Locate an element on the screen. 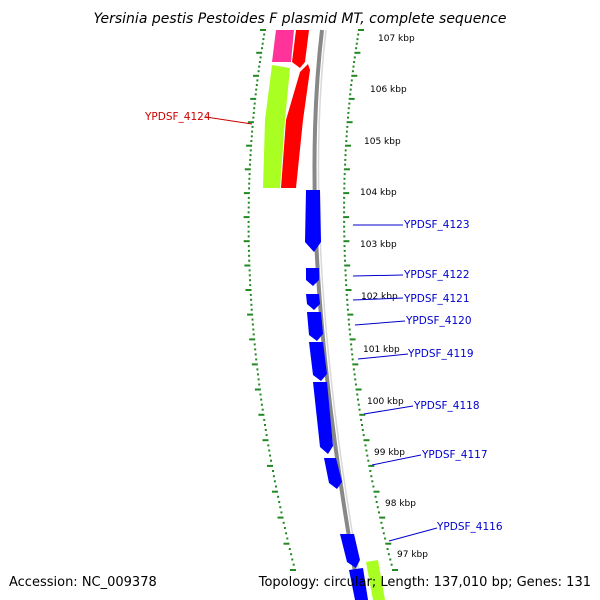  tick-label-104: 104 kbp is located at coordinates (378, 193).